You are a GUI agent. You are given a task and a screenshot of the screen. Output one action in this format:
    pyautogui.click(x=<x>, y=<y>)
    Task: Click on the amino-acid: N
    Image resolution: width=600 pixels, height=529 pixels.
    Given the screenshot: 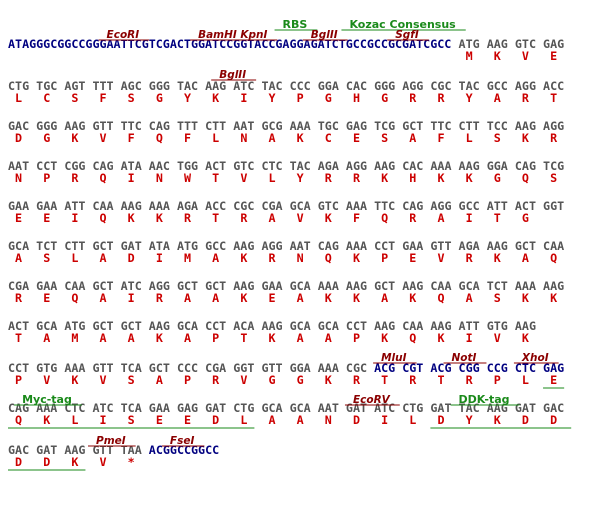 What is the action you would take?
    pyautogui.click(x=159, y=178)
    